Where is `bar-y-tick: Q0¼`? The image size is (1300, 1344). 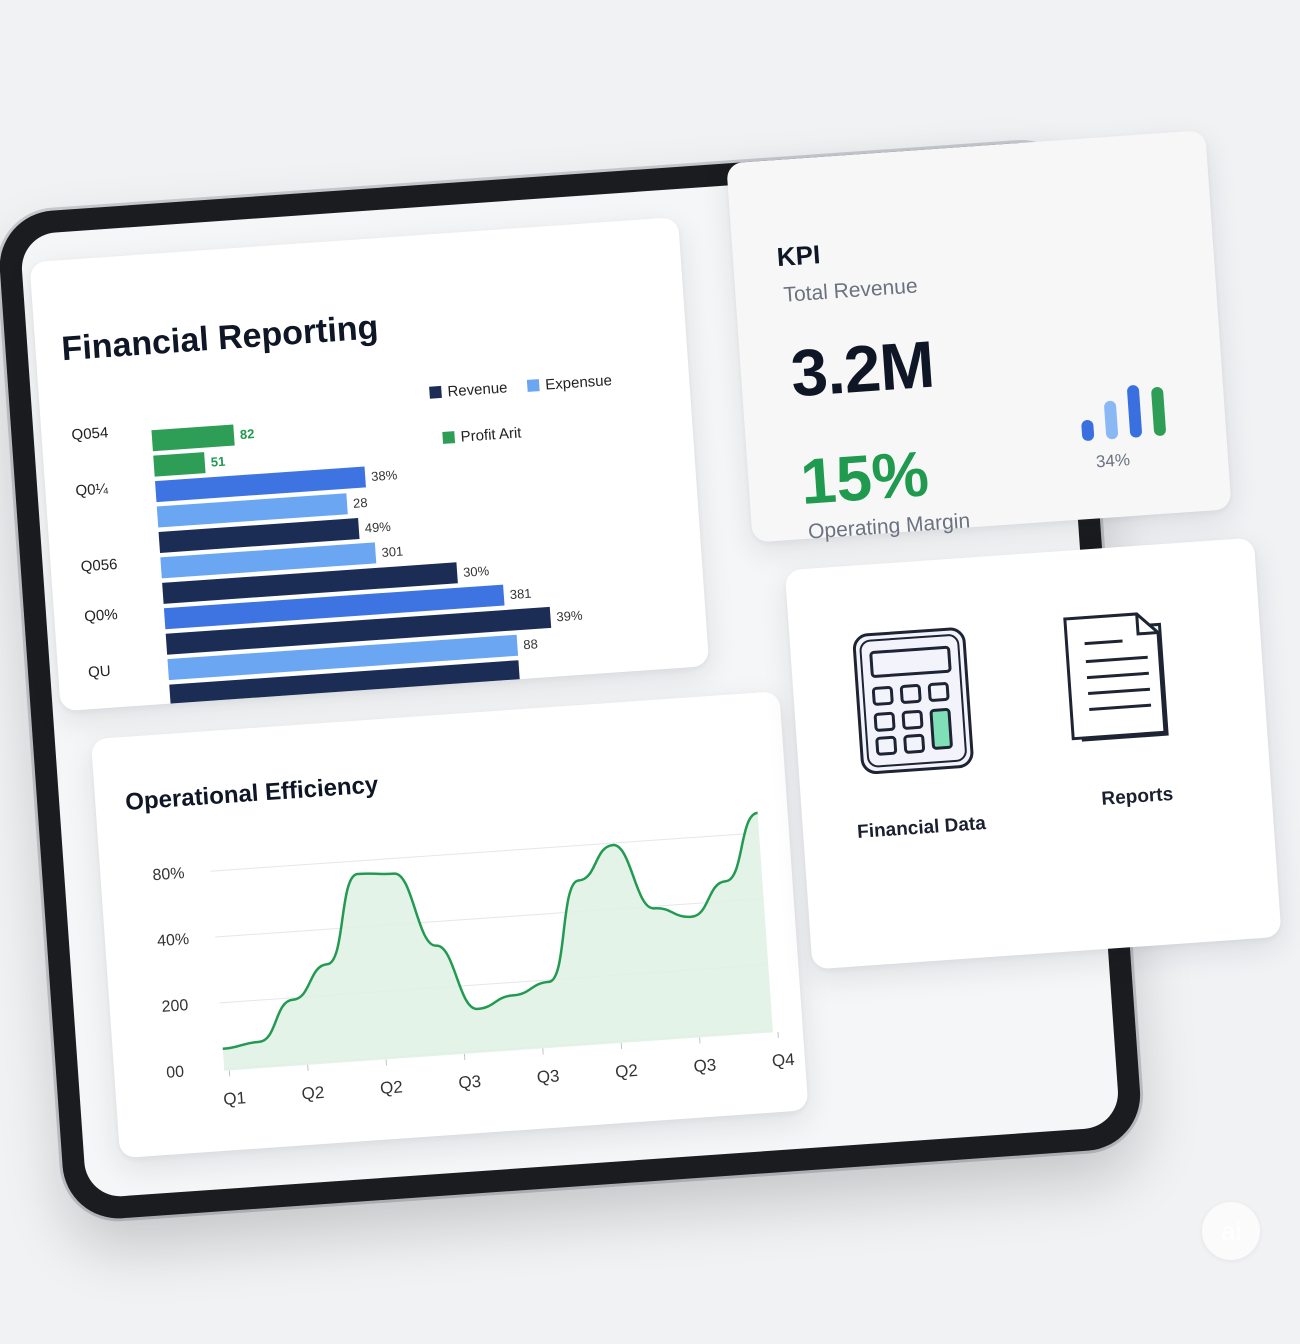
bar-y-tick: Q0¼ is located at coordinates (92, 489).